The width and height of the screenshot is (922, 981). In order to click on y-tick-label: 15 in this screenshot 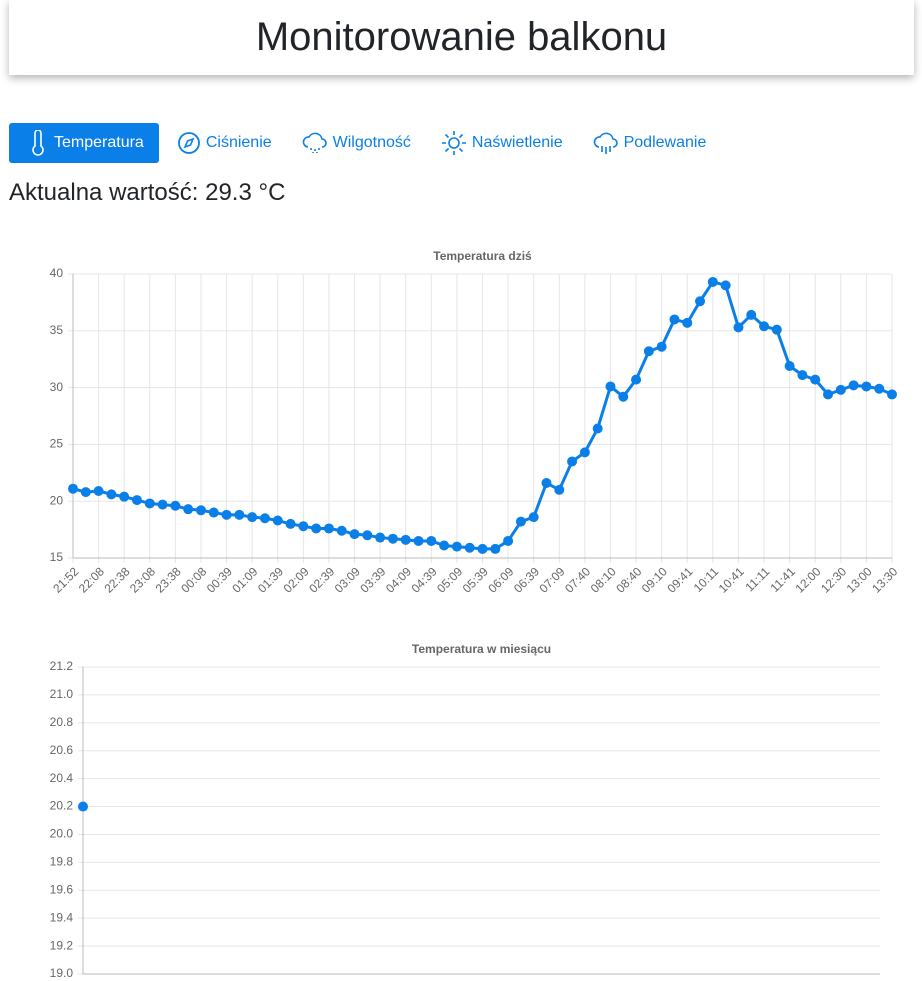, I will do `click(57, 557)`.